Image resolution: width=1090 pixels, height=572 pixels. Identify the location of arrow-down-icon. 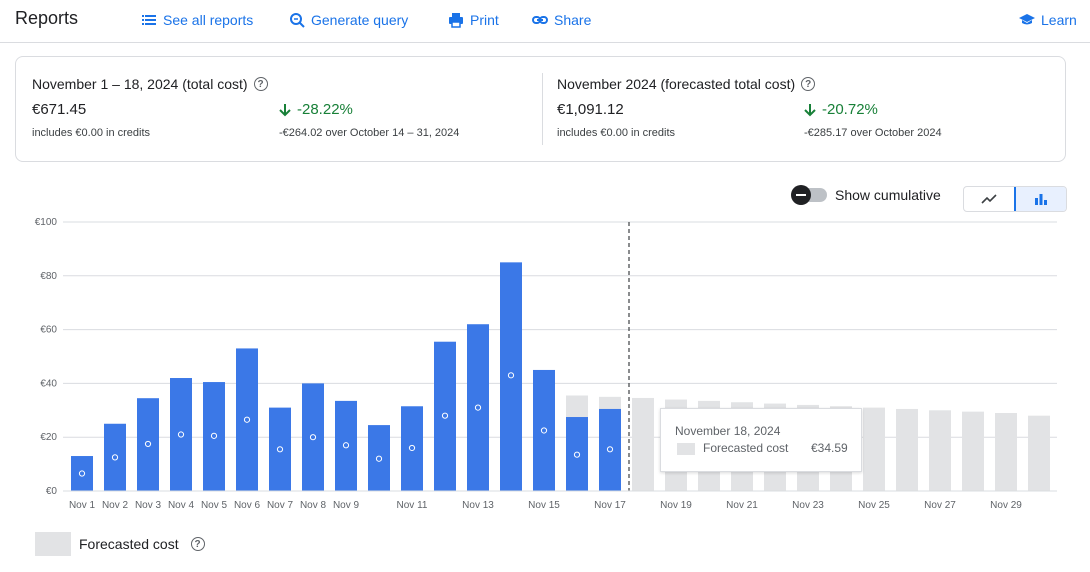
(285, 109).